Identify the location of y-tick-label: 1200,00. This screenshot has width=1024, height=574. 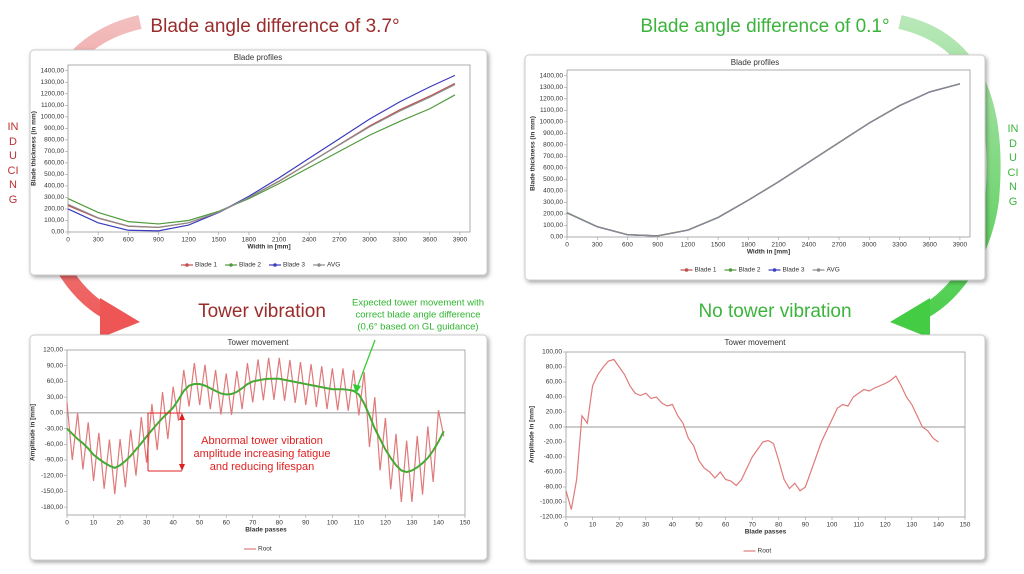
(552, 99).